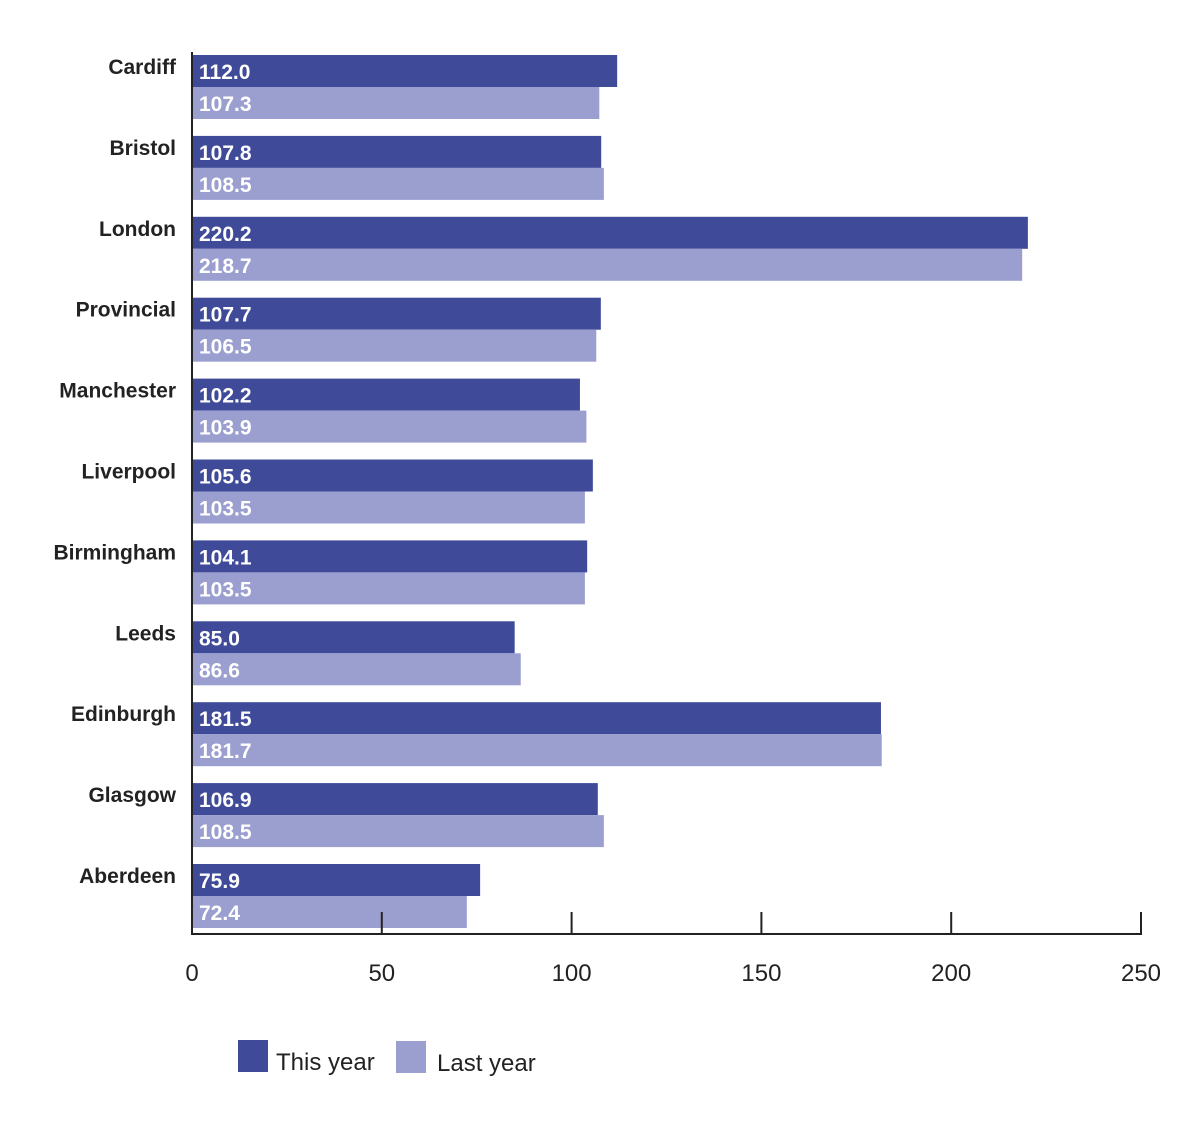 The width and height of the screenshot is (1200, 1126). I want to click on data-label: 102.2, so click(225, 396).